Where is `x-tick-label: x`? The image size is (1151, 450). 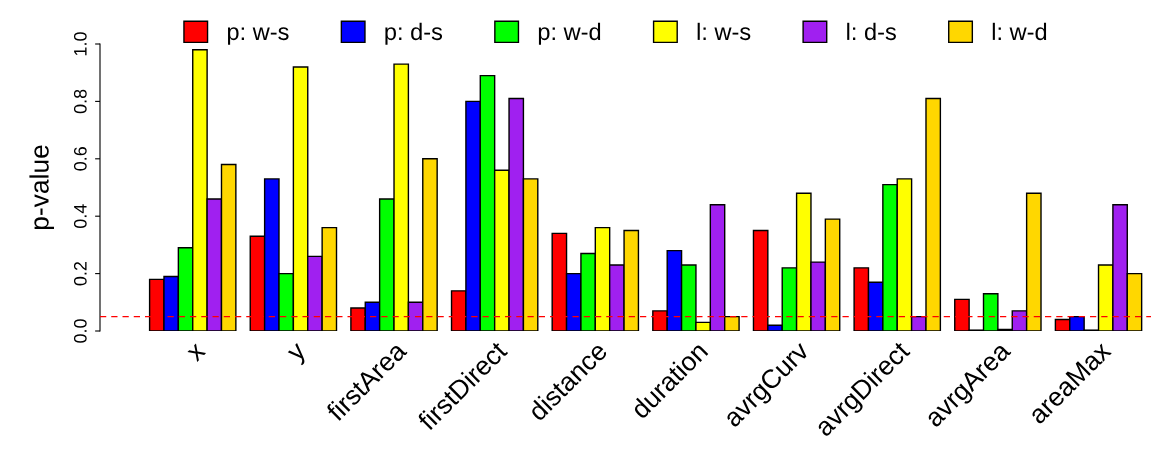 x-tick-label: x is located at coordinates (197, 352).